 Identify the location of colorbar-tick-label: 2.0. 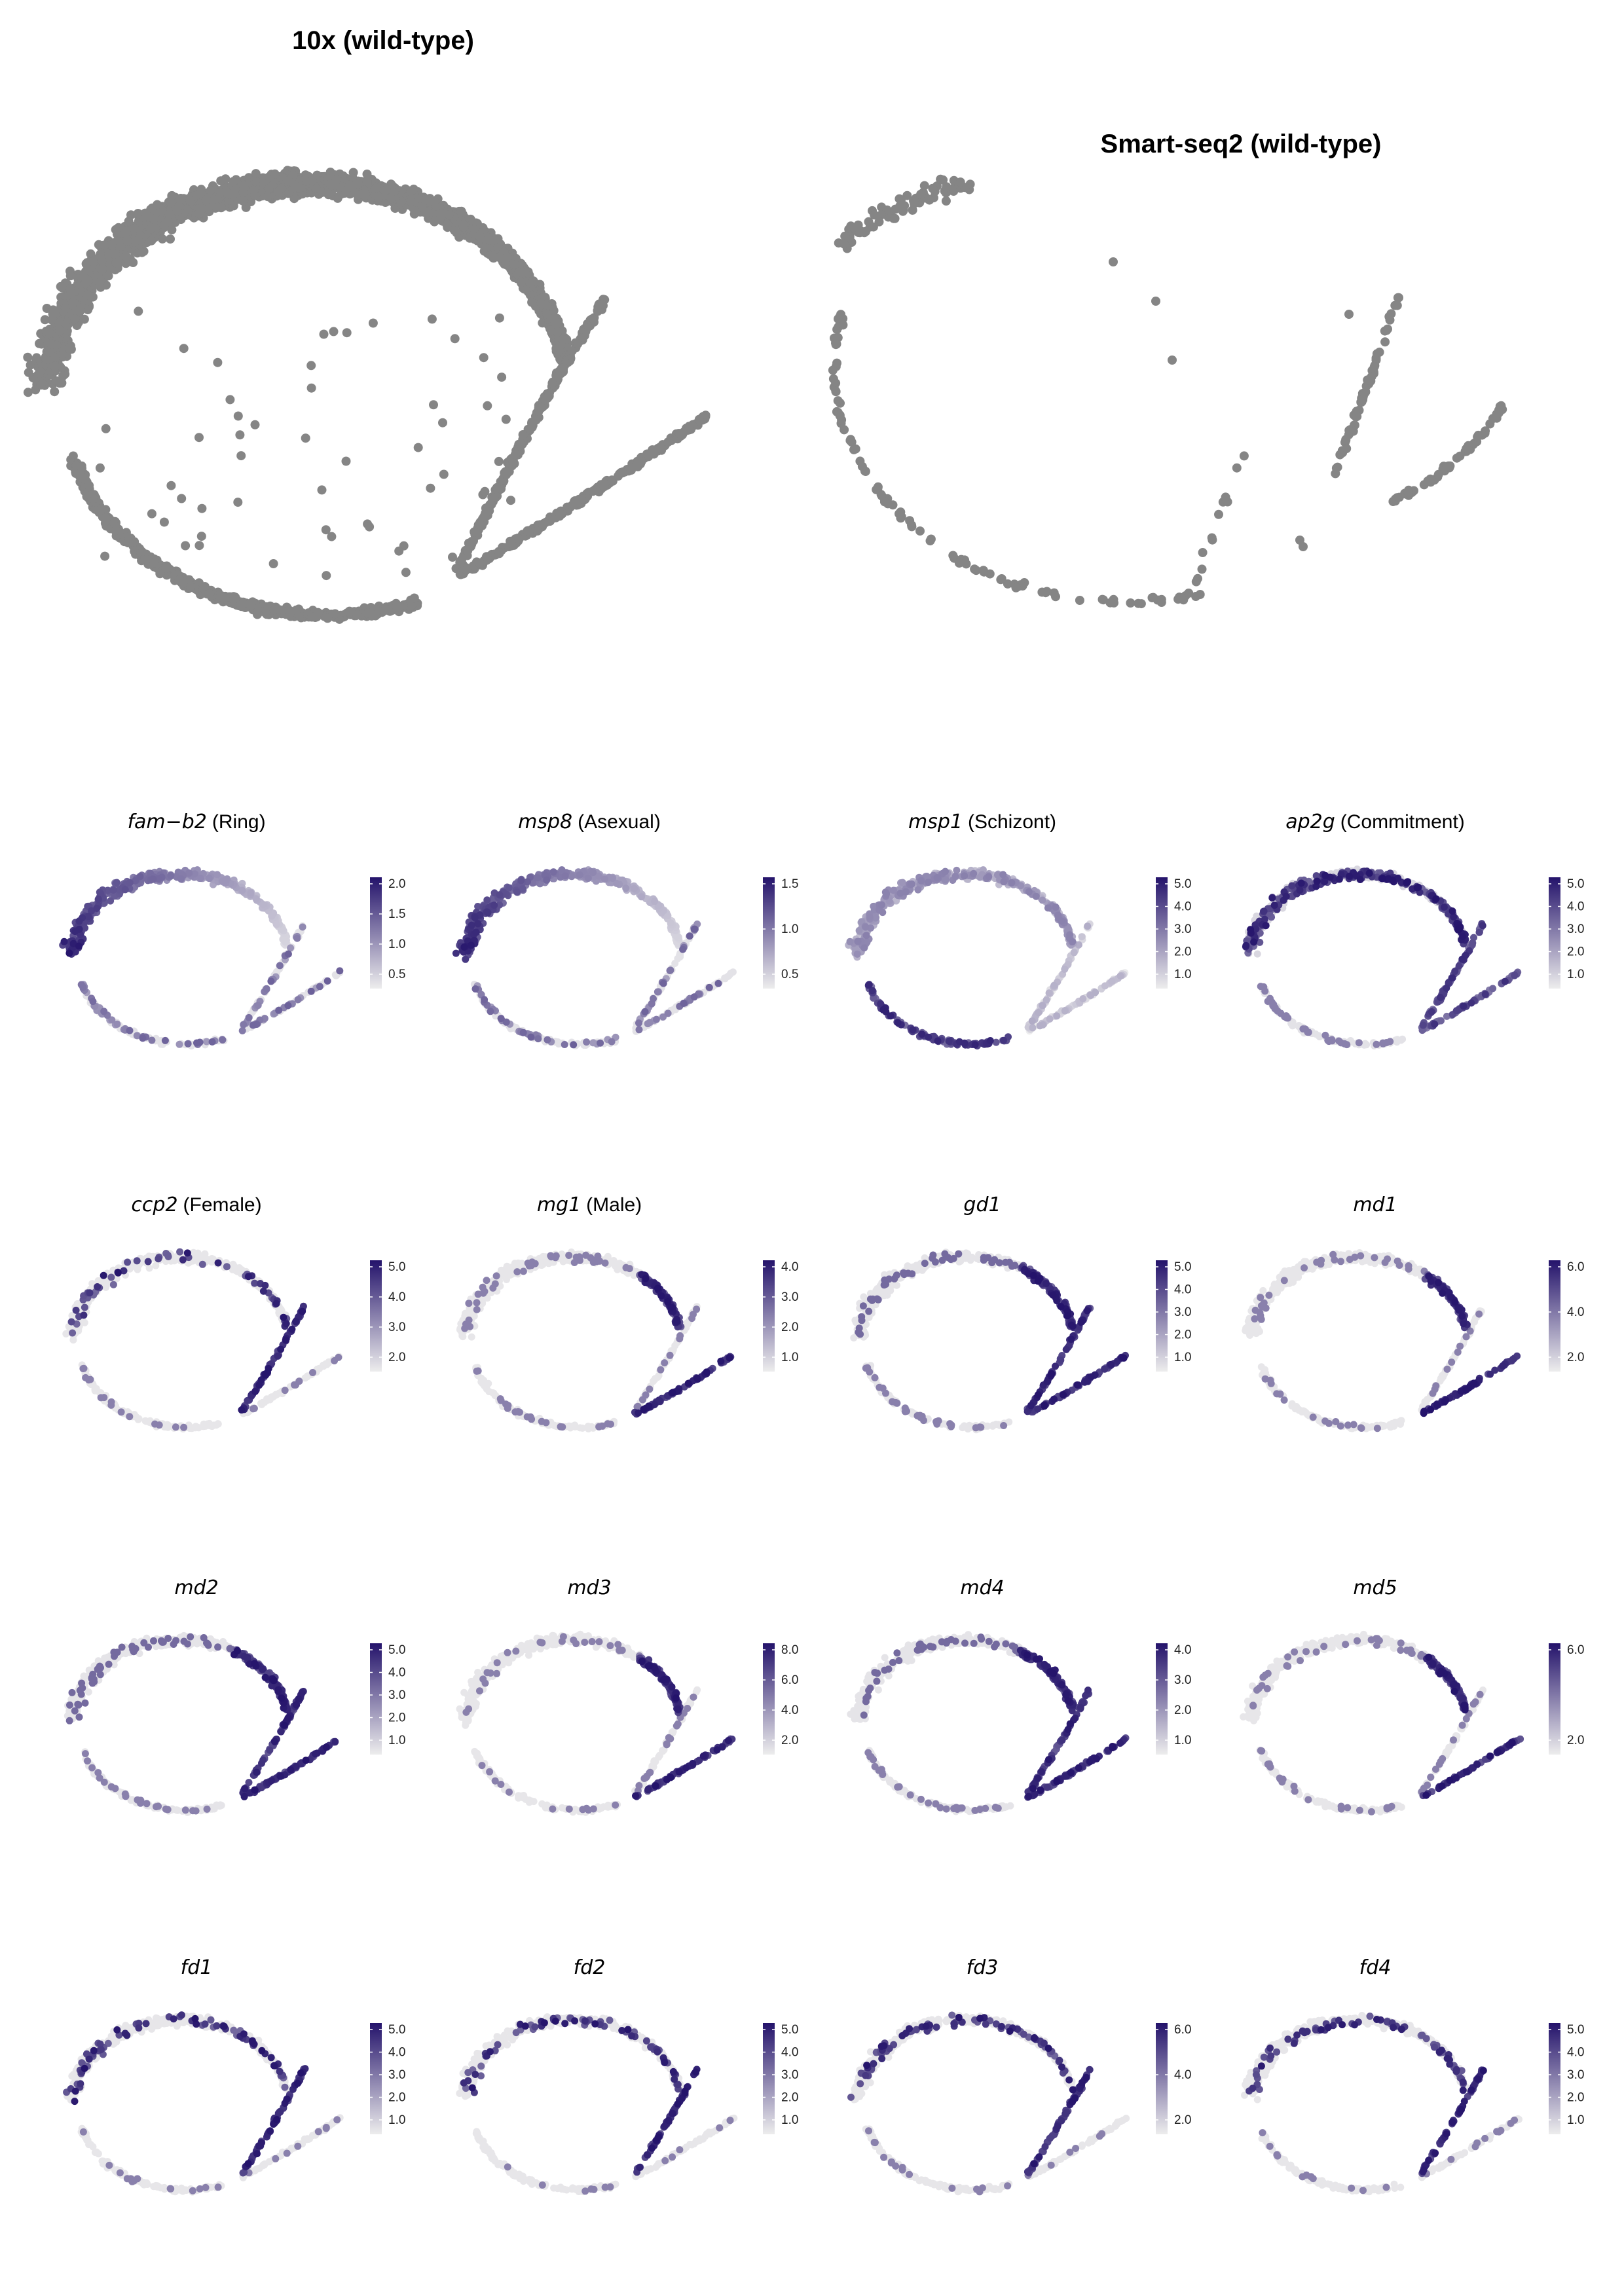
(396, 884).